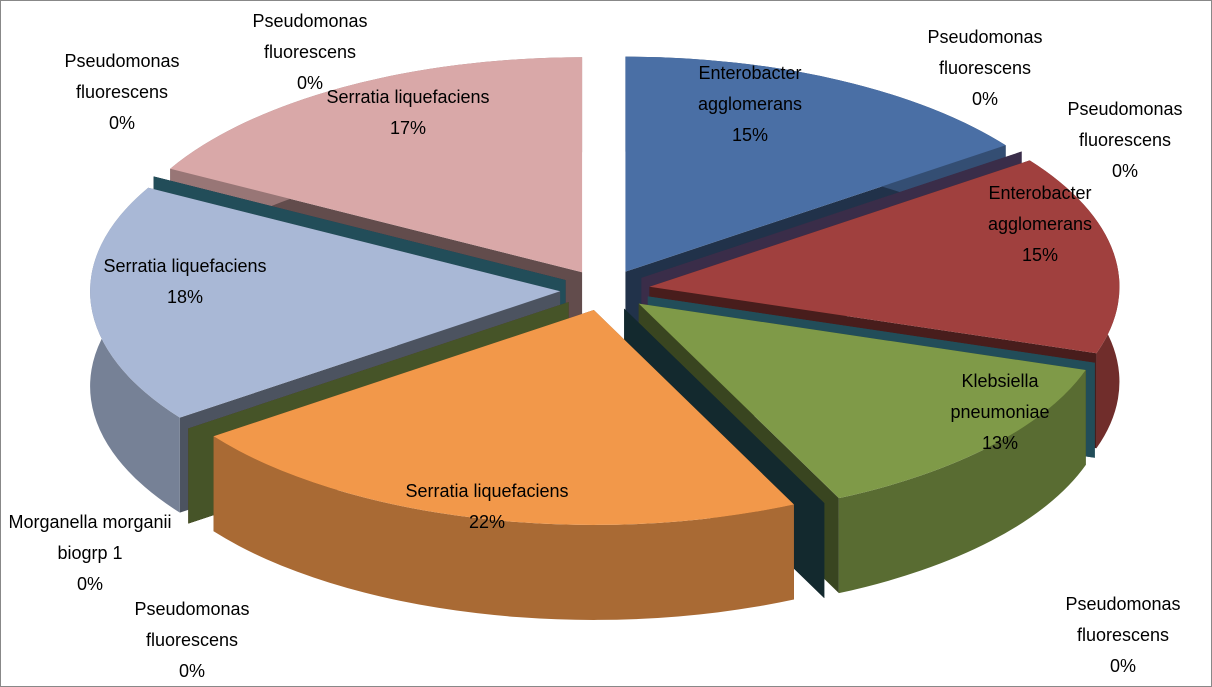 Image resolution: width=1212 pixels, height=687 pixels. I want to click on data-label-value: 13%, so click(1000, 443).